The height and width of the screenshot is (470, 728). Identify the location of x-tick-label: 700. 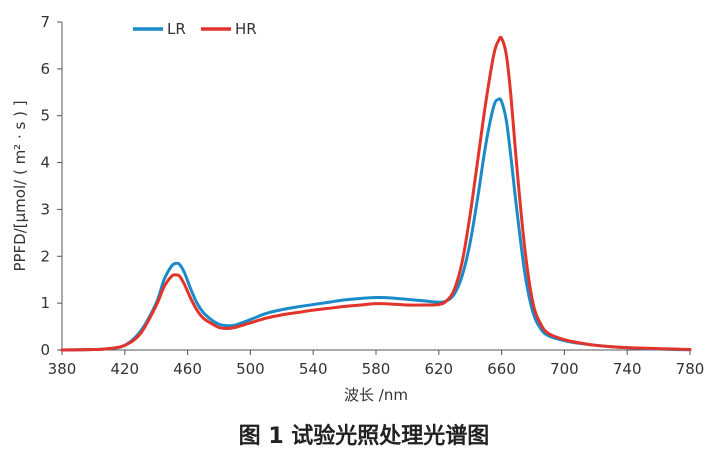
(564, 369).